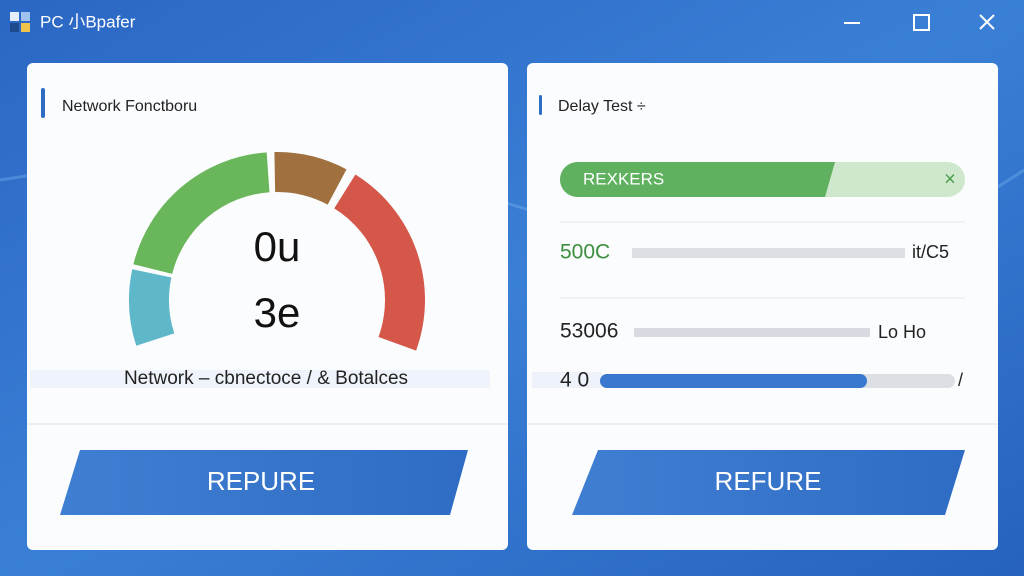 The width and height of the screenshot is (1024, 576). I want to click on row-value: /, so click(960, 380).